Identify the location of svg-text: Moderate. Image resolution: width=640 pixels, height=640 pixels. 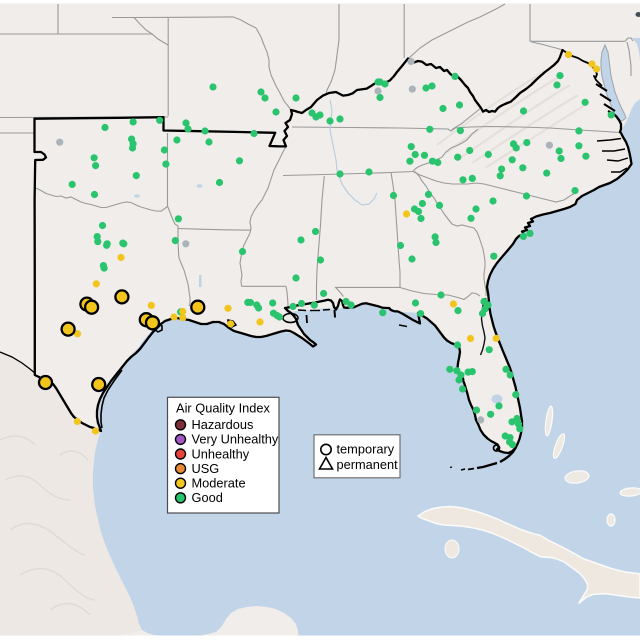
(219, 483).